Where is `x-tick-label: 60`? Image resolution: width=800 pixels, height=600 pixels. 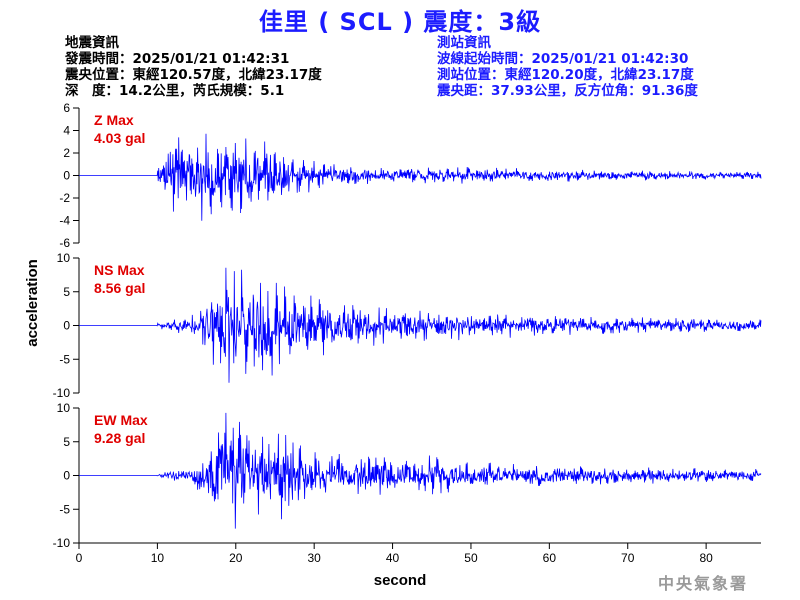 x-tick-label: 60 is located at coordinates (550, 558).